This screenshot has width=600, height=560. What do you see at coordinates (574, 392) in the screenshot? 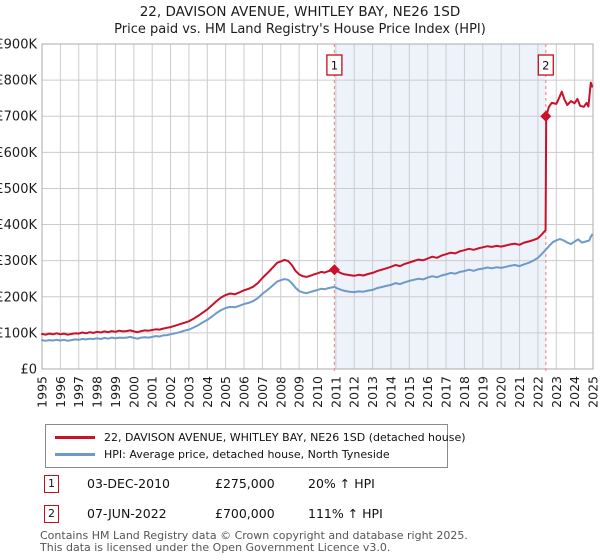
I see `svg-text: 2024` at bounding box center [574, 392].